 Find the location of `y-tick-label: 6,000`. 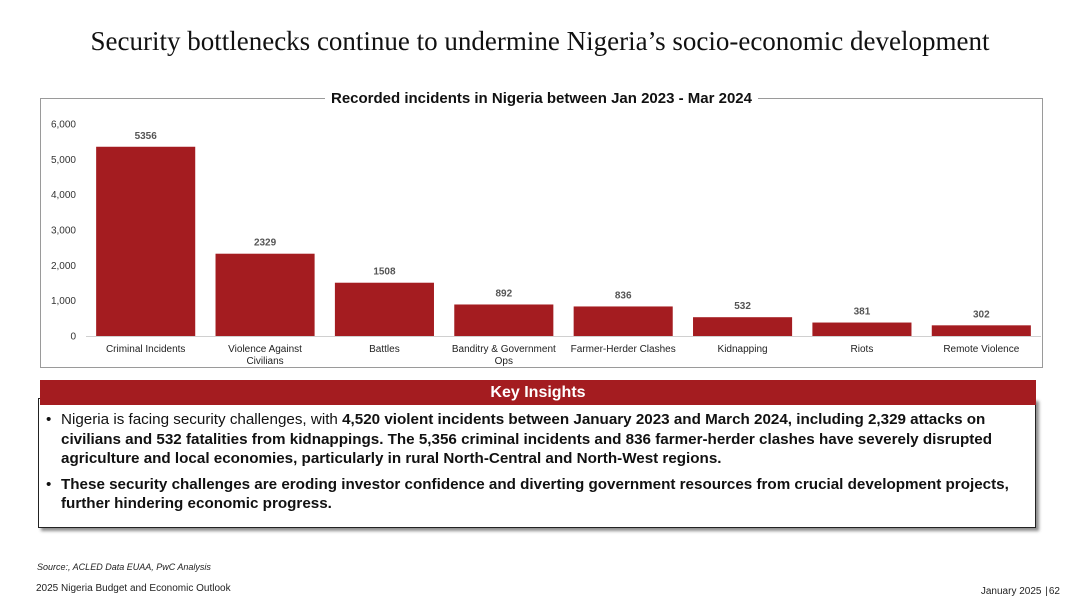

y-tick-label: 6,000 is located at coordinates (63, 125).